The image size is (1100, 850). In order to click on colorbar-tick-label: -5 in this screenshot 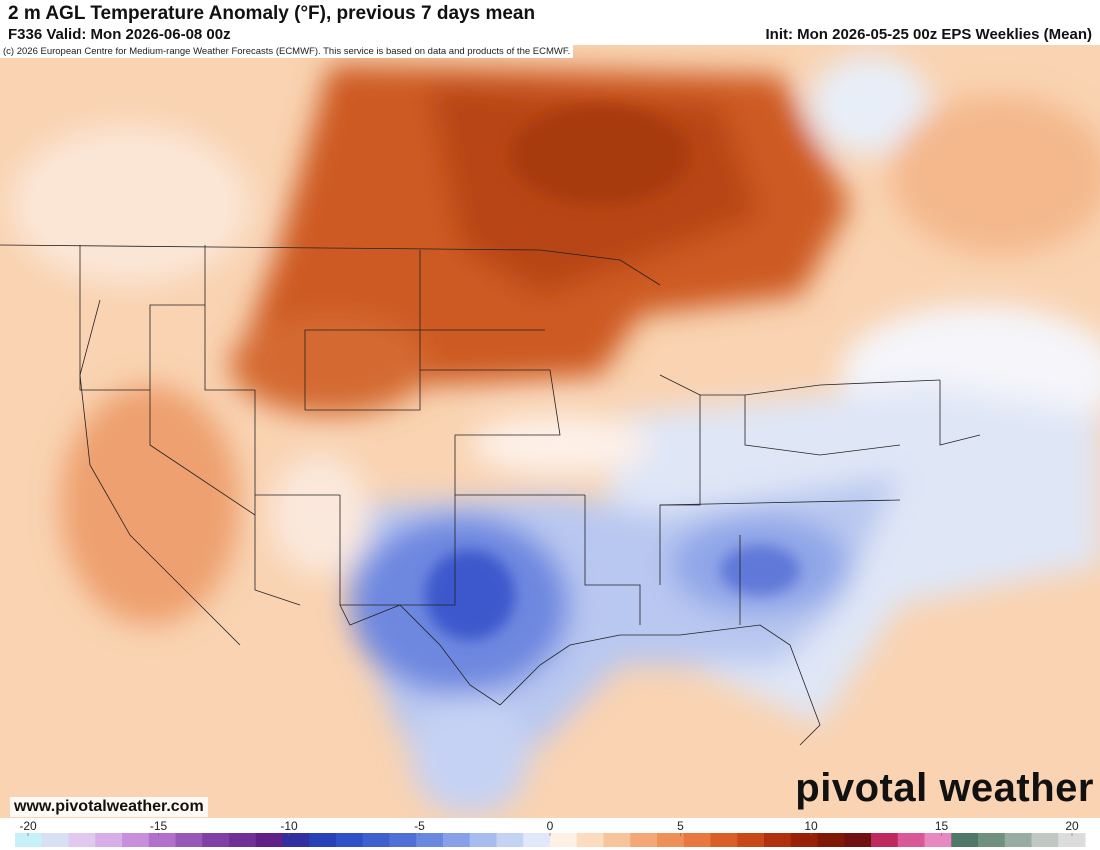, I will do `click(419, 826)`.